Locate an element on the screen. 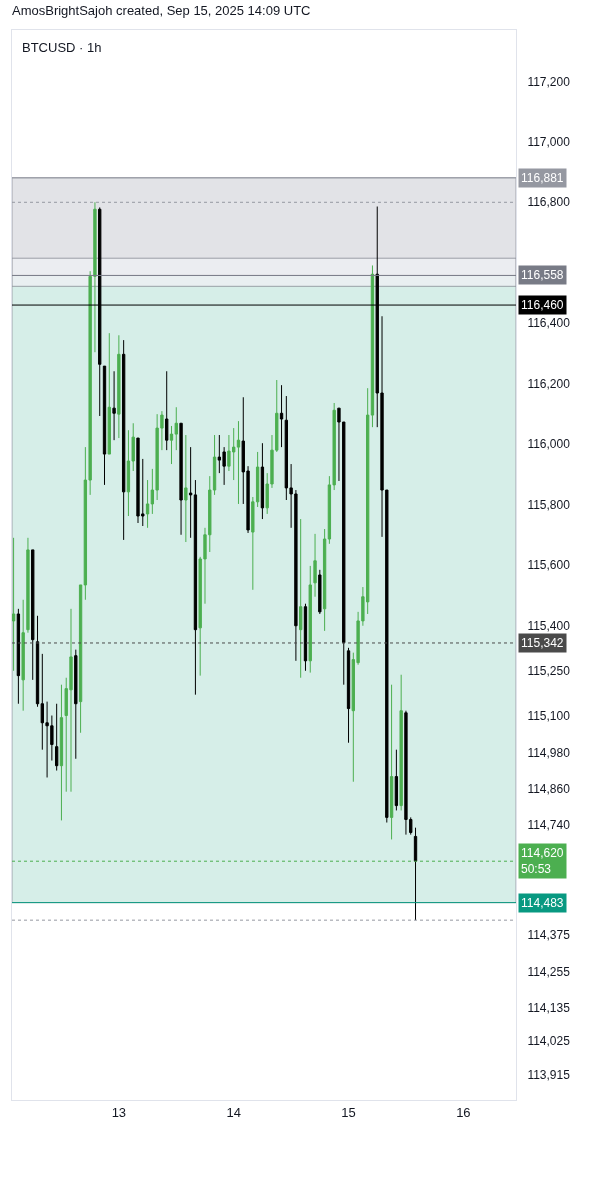  text: BTCUSD · 1h is located at coordinates (62, 47).